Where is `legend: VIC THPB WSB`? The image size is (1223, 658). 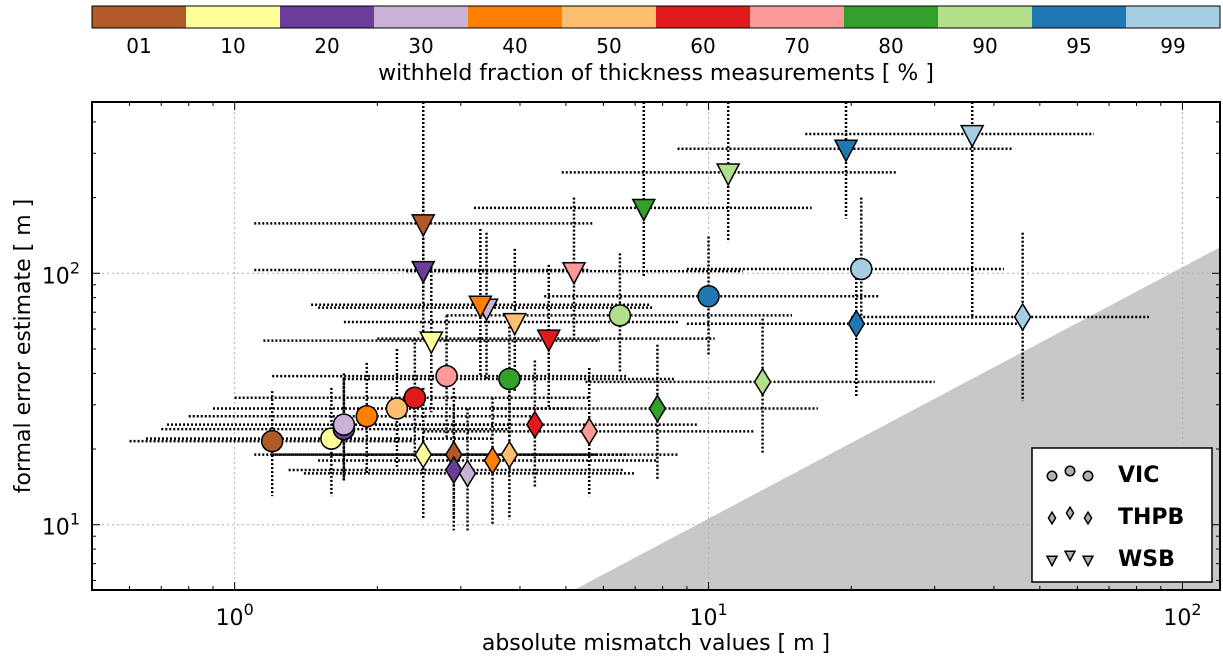 legend: VIC THPB WSB is located at coordinates (1122, 515).